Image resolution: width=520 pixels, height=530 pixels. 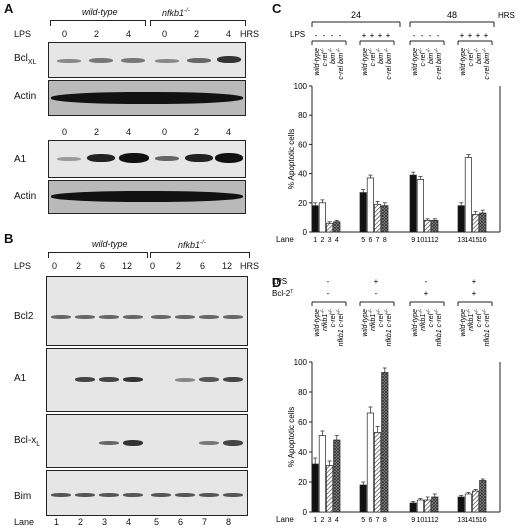 What do you see at coordinates (337, 240) in the screenshot?
I see `lane-number: 4` at bounding box center [337, 240].